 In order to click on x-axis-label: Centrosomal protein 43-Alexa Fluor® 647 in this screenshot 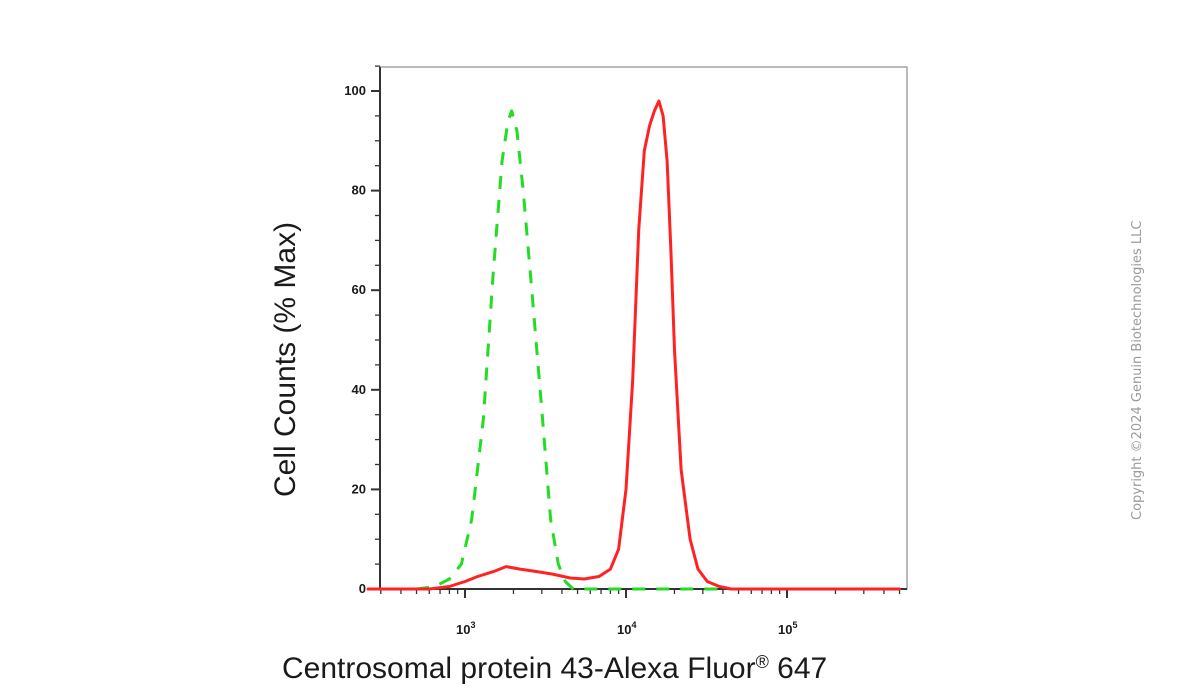, I will do `click(554, 668)`.